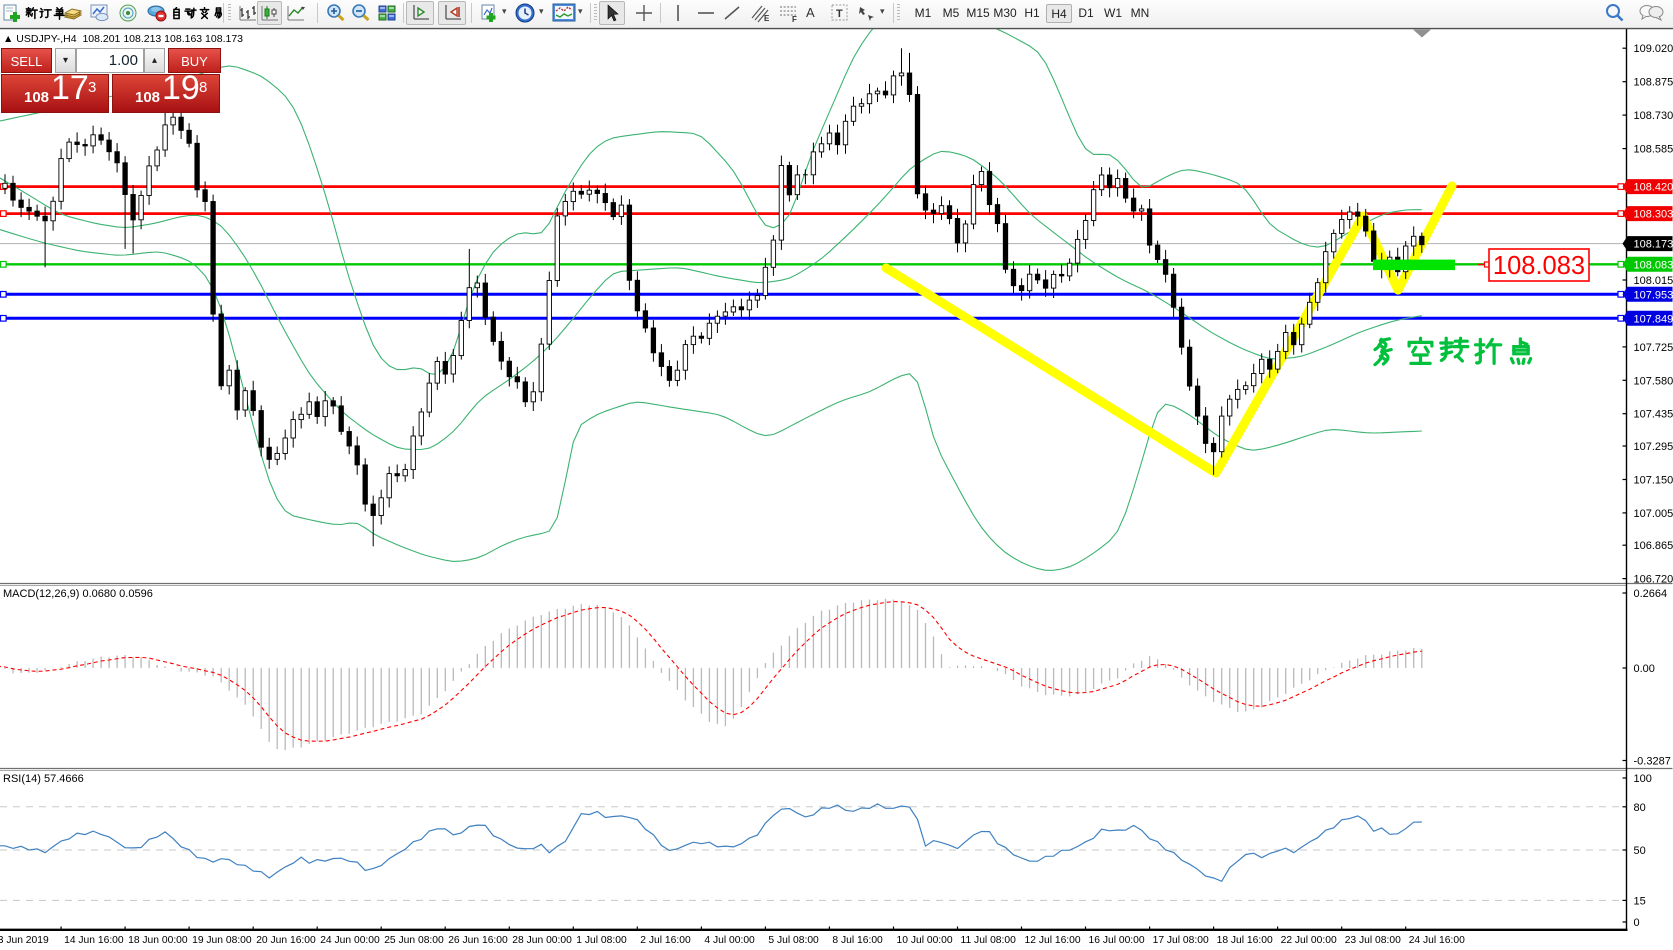 The width and height of the screenshot is (1673, 950). Describe the element at coordinates (1653, 381) in the screenshot. I see `svg-text: 107.580` at that location.